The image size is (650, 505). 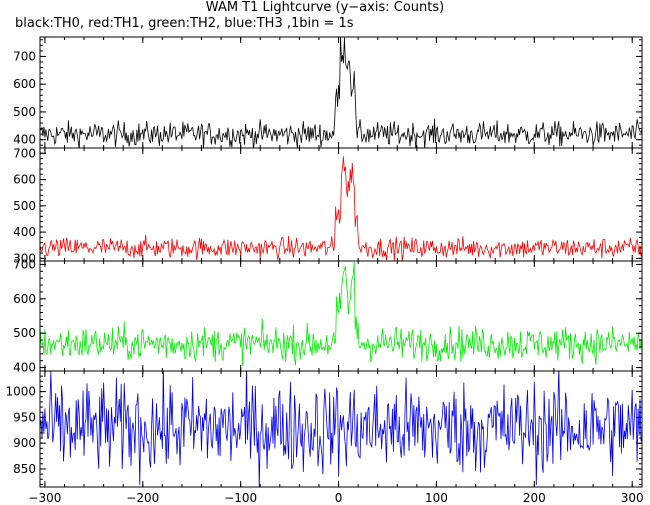 What do you see at coordinates (534, 498) in the screenshot?
I see `x-tick-label: 200` at bounding box center [534, 498].